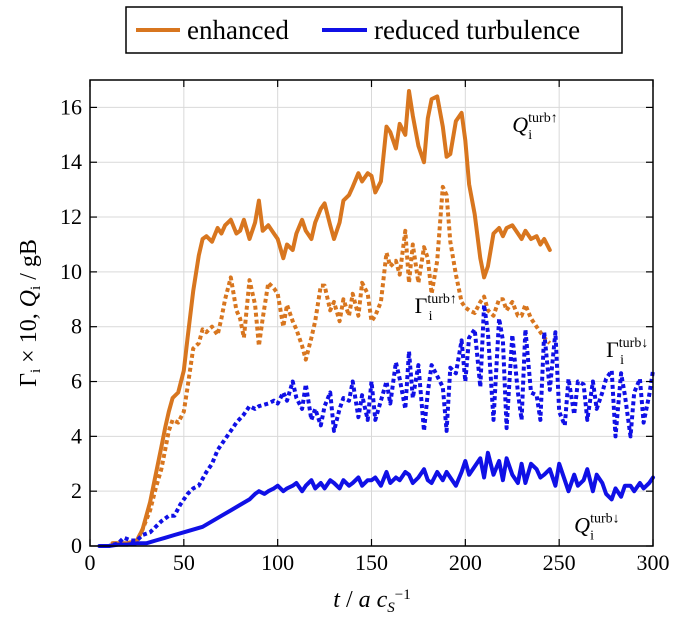  I want to click on annotation-label: Γturb↓, so click(627, 349).